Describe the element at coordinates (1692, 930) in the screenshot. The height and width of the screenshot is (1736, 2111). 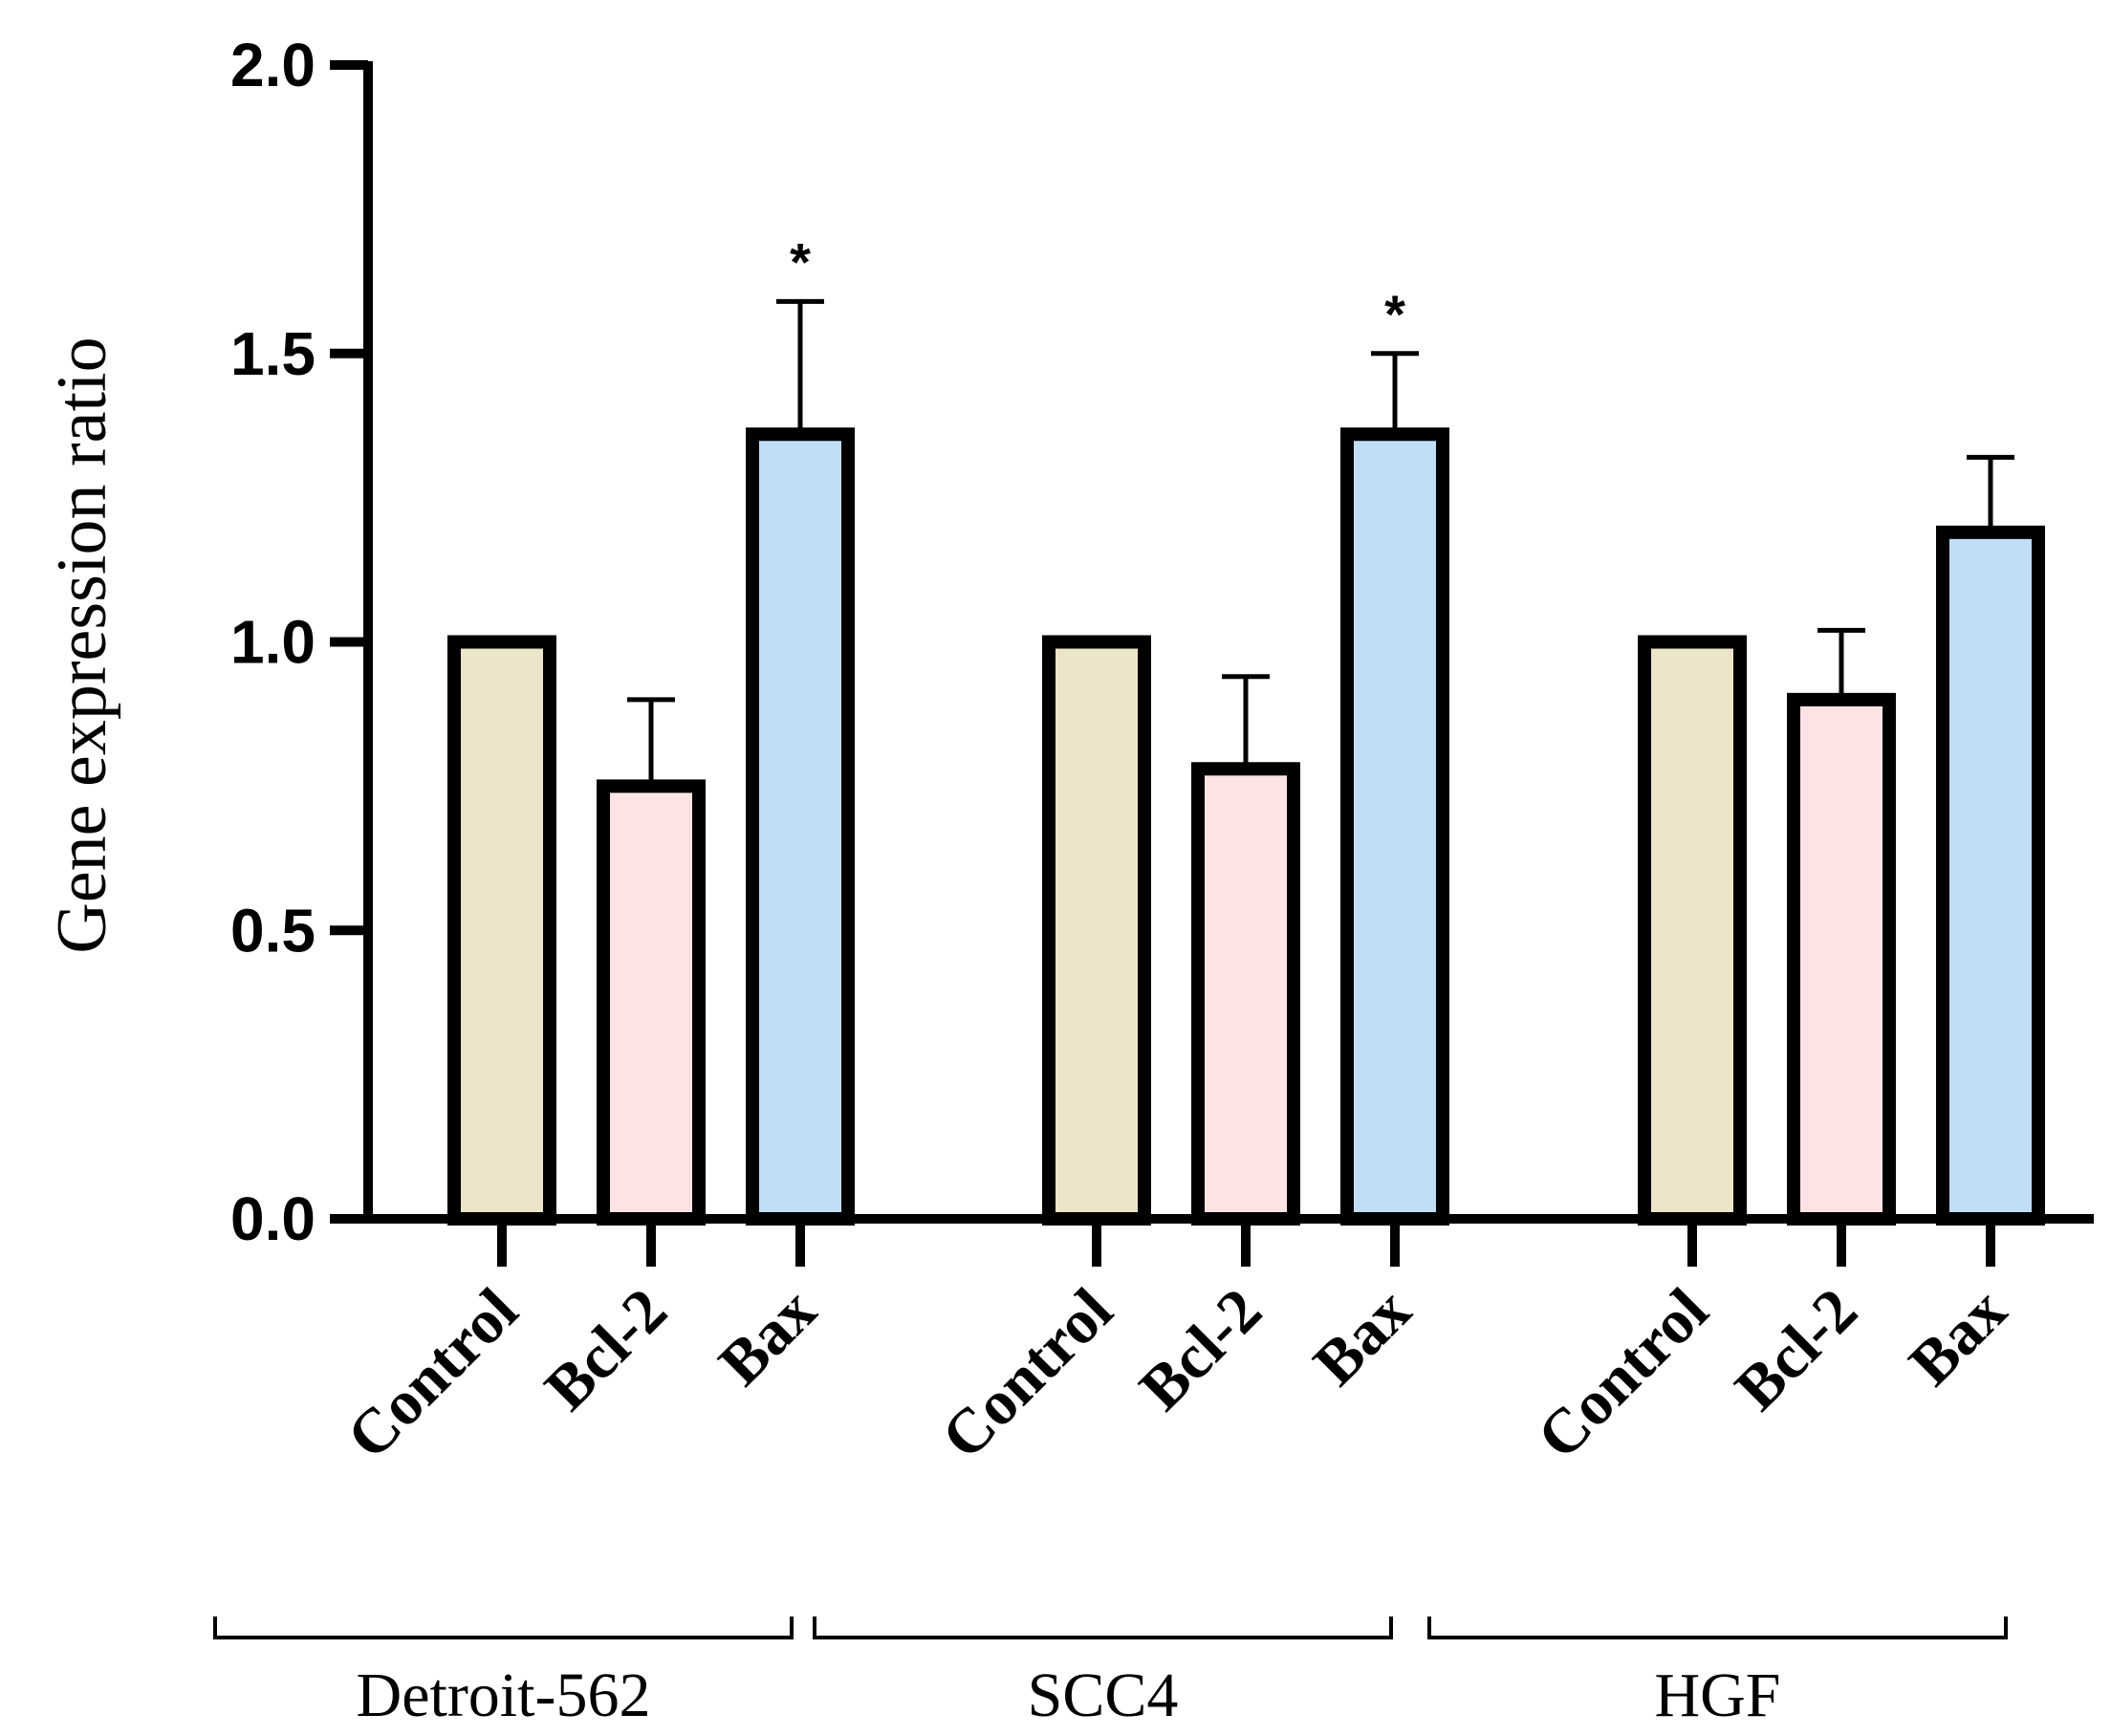
I see `bar-HGF-Control` at that location.